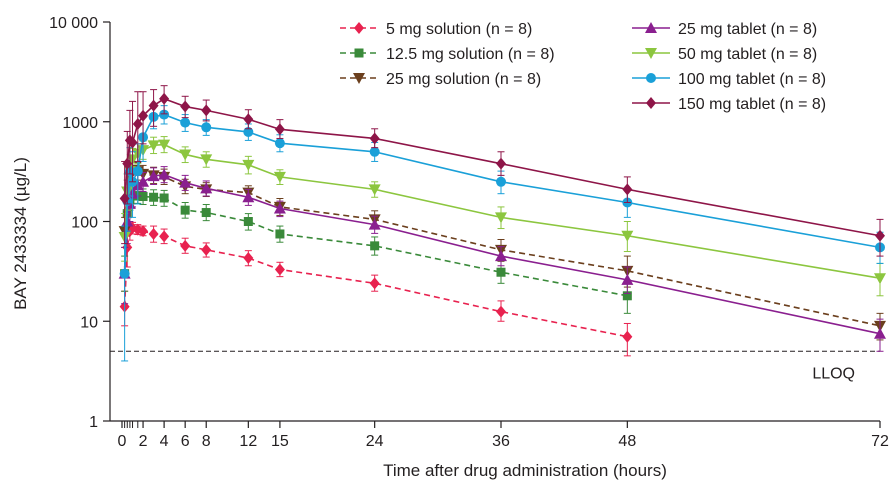 The width and height of the screenshot is (894, 485). I want to click on legend-item: 25 mg tablet (n = 8), so click(724, 29).